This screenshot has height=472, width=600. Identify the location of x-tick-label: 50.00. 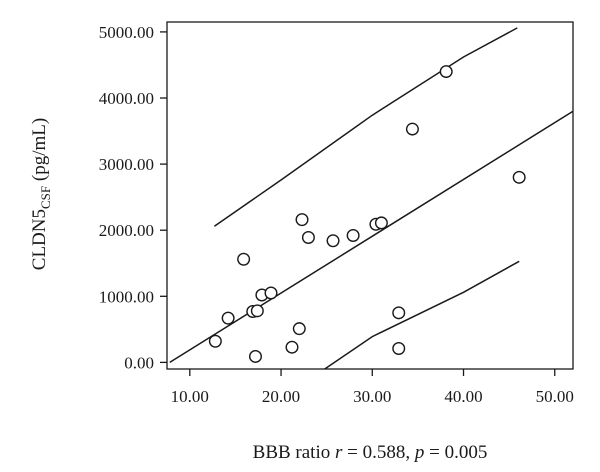
(555, 396).